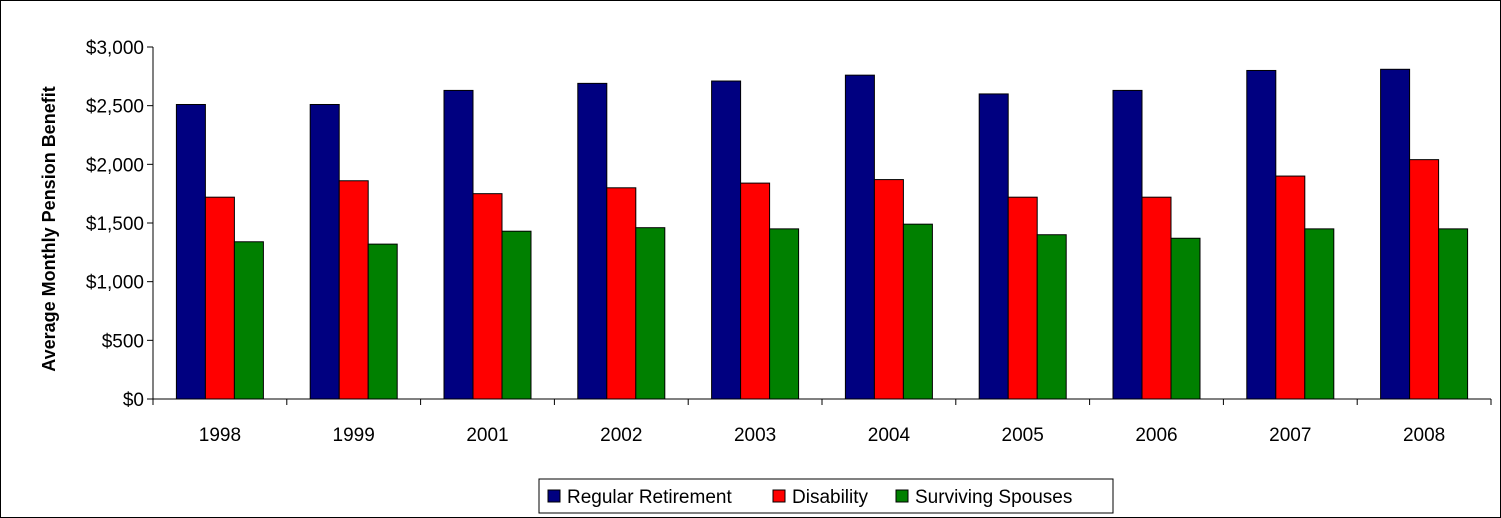 The height and width of the screenshot is (518, 1501). I want to click on y-tick-label: $0, so click(133, 400).